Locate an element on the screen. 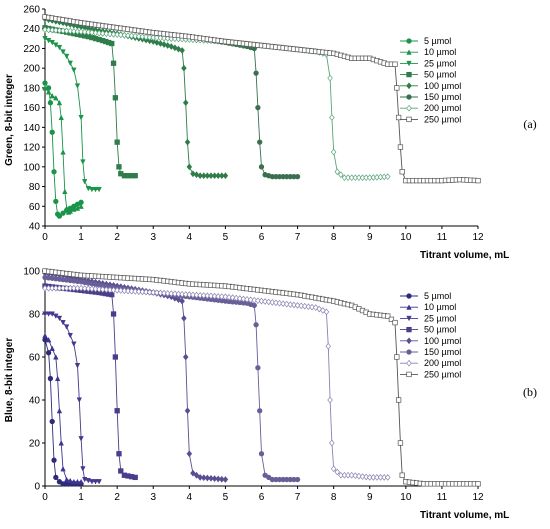 This screenshot has width=550, height=529. legend-label: 10 µmol is located at coordinates (440, 307).